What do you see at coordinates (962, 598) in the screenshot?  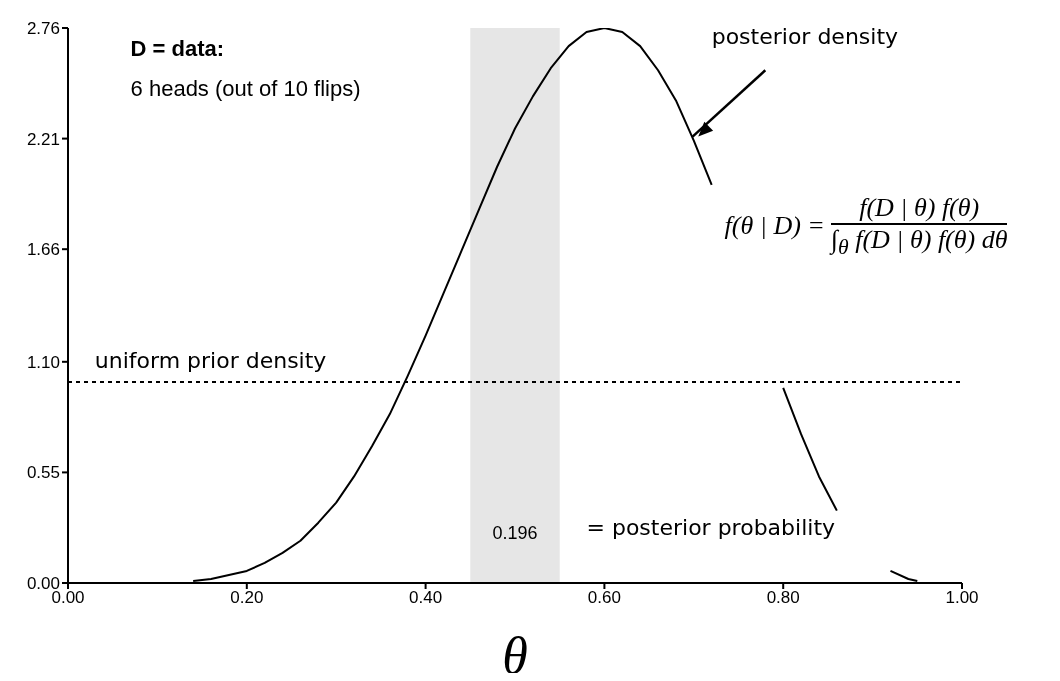 I see `x-tick-label: 1.00` at bounding box center [962, 598].